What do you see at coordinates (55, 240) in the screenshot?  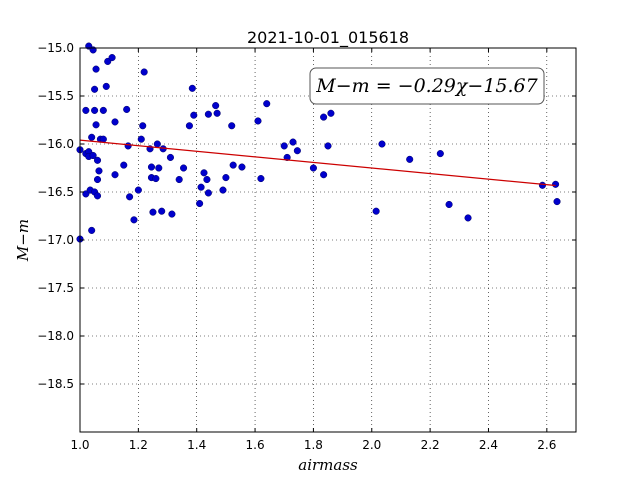 I see `y-tick-label: −17.0` at bounding box center [55, 240].